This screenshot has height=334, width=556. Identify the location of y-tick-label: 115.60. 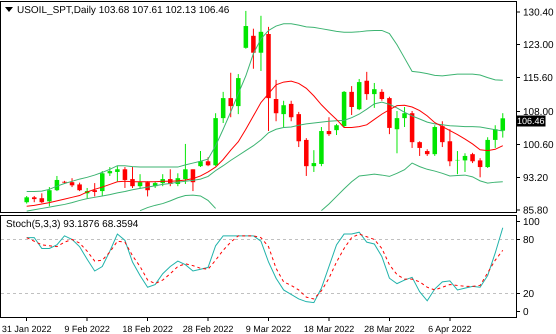
(538, 78).